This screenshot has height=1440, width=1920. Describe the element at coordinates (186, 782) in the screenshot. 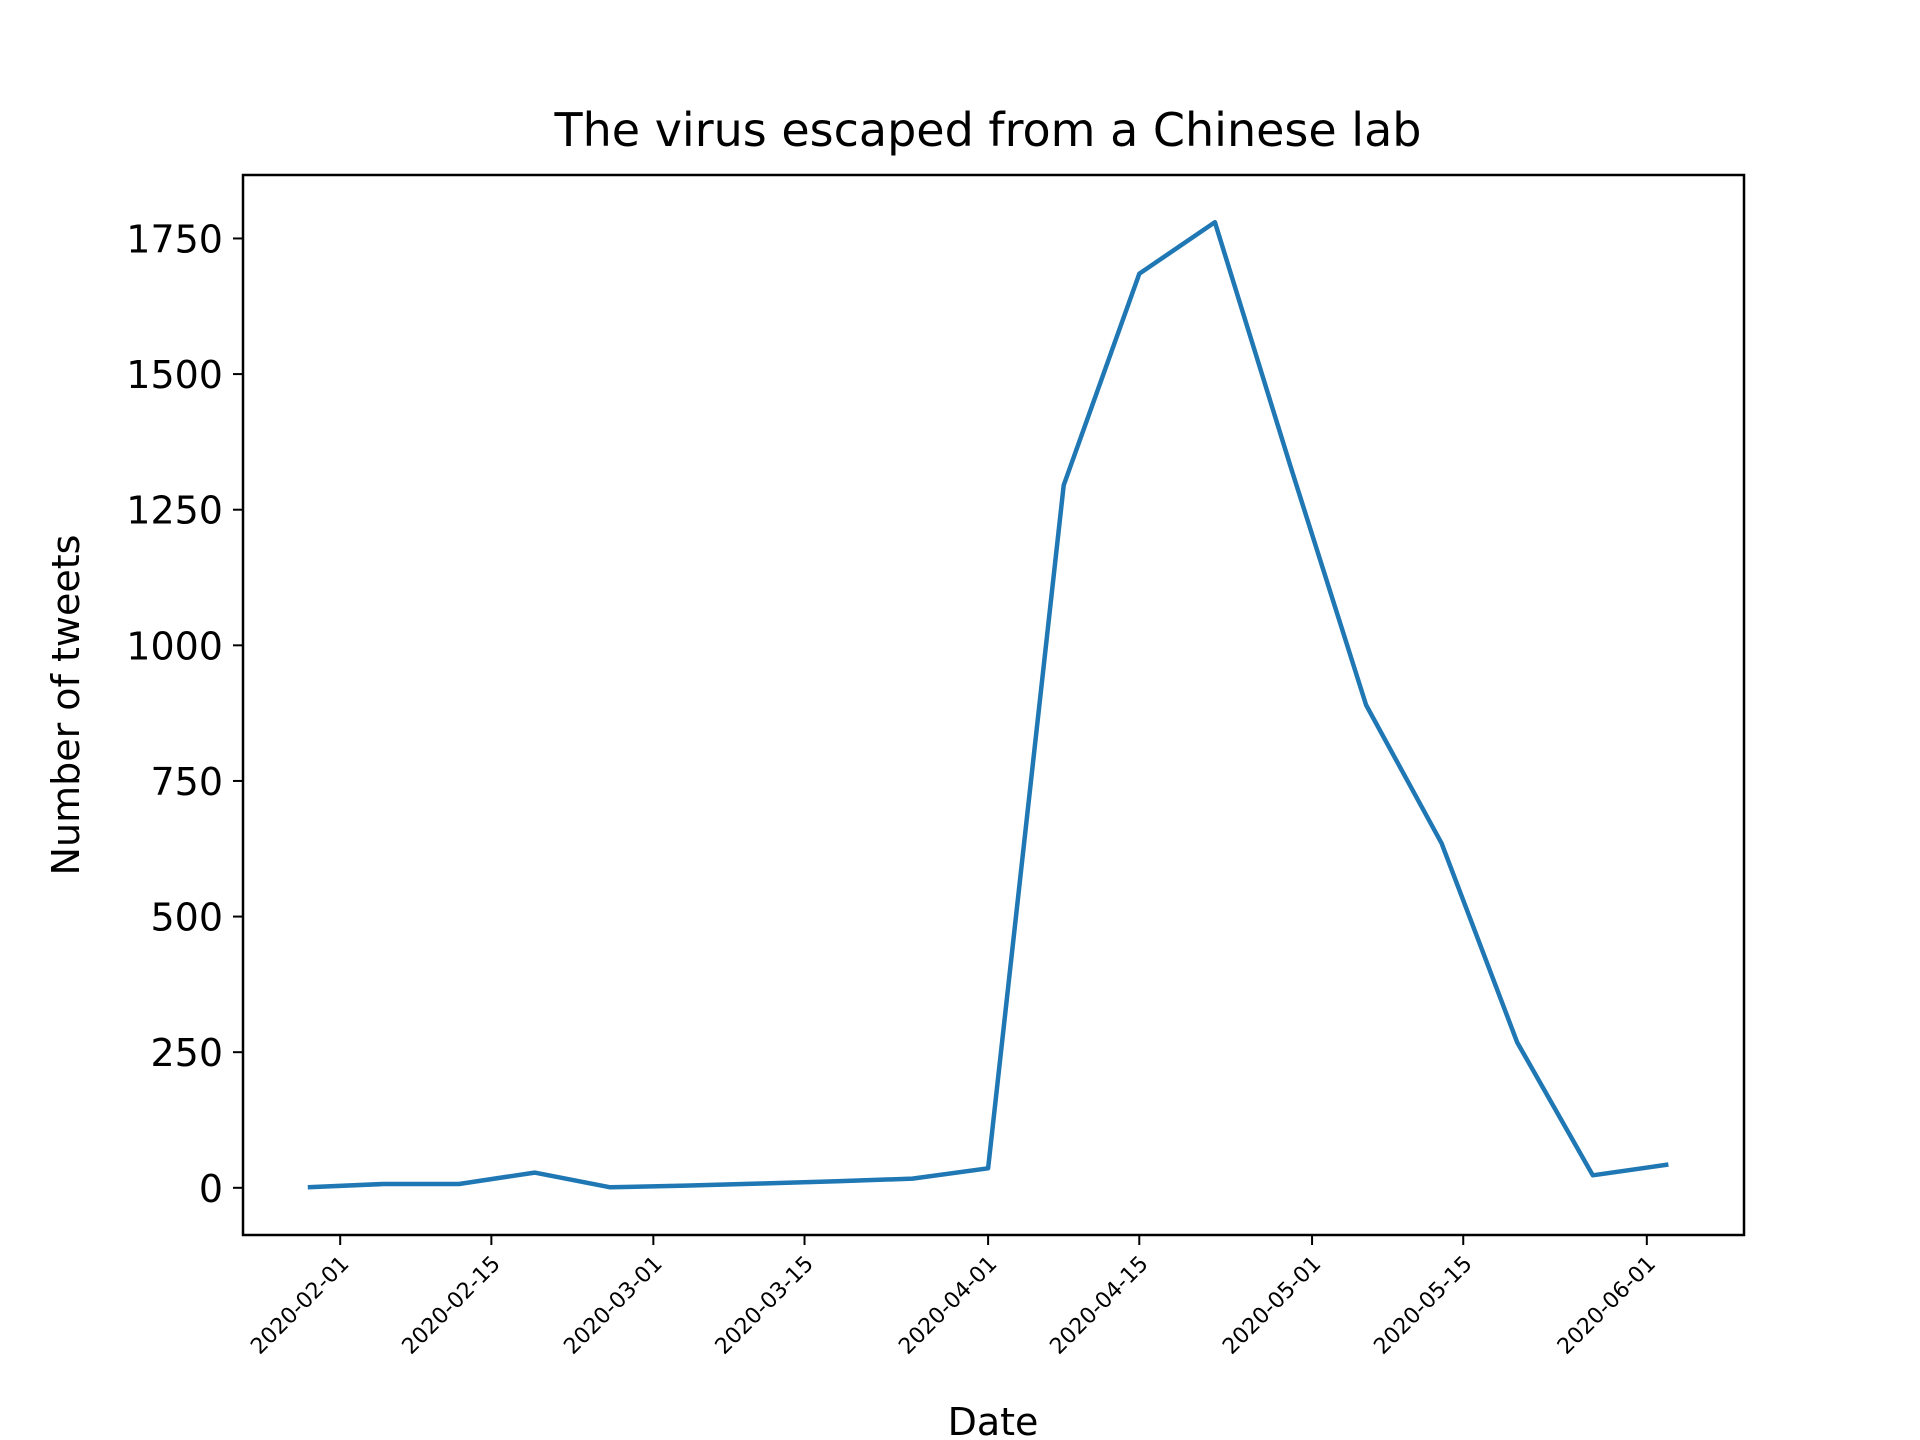

I see `y-tick-label: 750` at that location.